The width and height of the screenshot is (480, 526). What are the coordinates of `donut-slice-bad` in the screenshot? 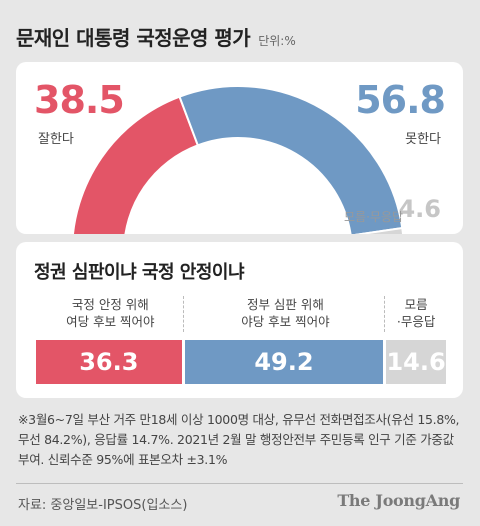 It's located at (291, 159).